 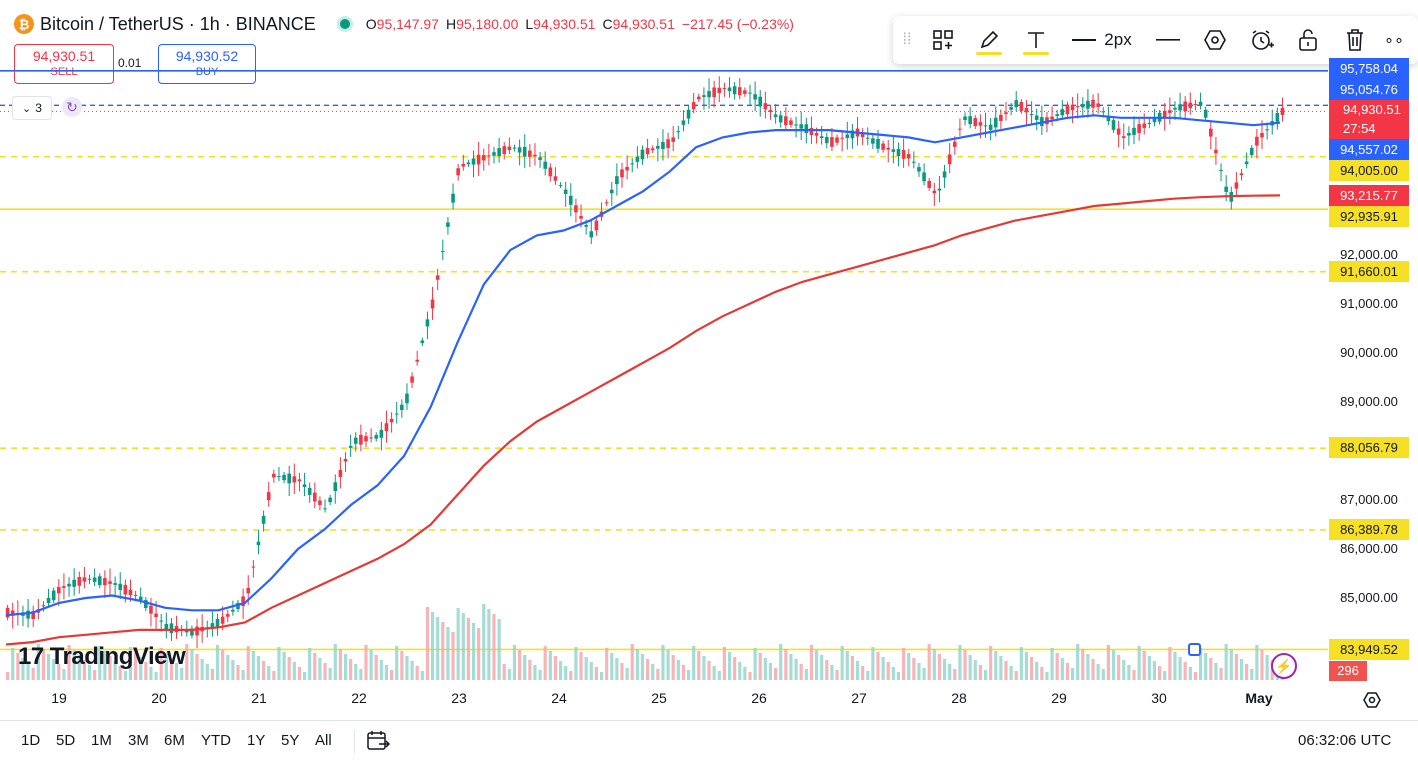 I want to click on range-all-button: All, so click(x=323, y=740).